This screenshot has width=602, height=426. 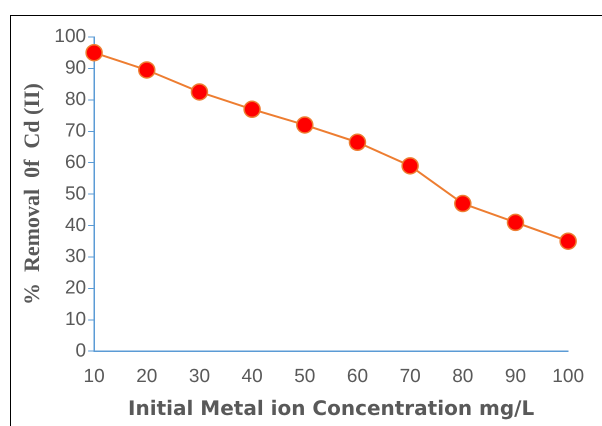 What do you see at coordinates (568, 376) in the screenshot?
I see `x-tick-label: 100` at bounding box center [568, 376].